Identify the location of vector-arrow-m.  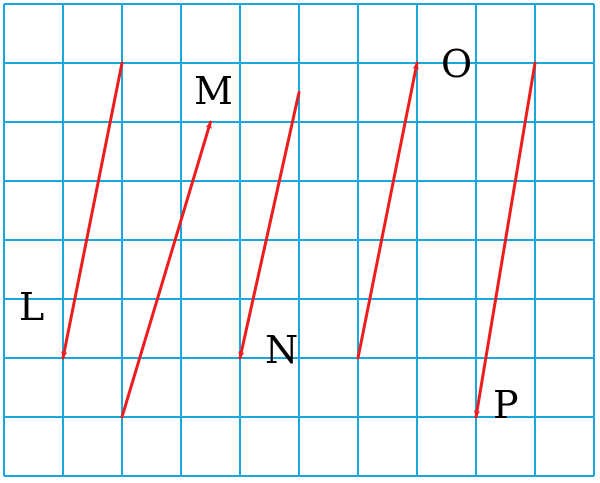
(166, 269).